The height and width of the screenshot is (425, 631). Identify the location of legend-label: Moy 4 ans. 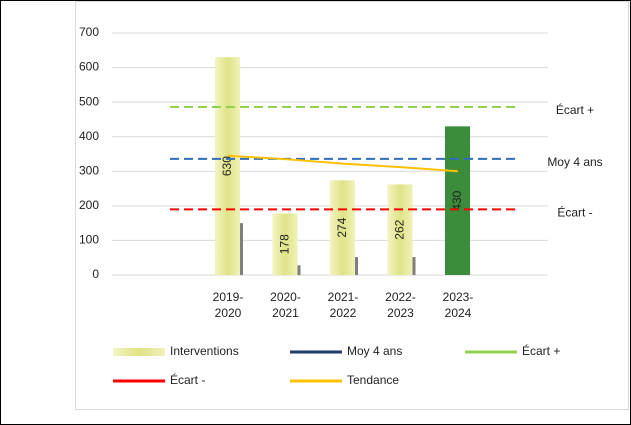
(374, 351).